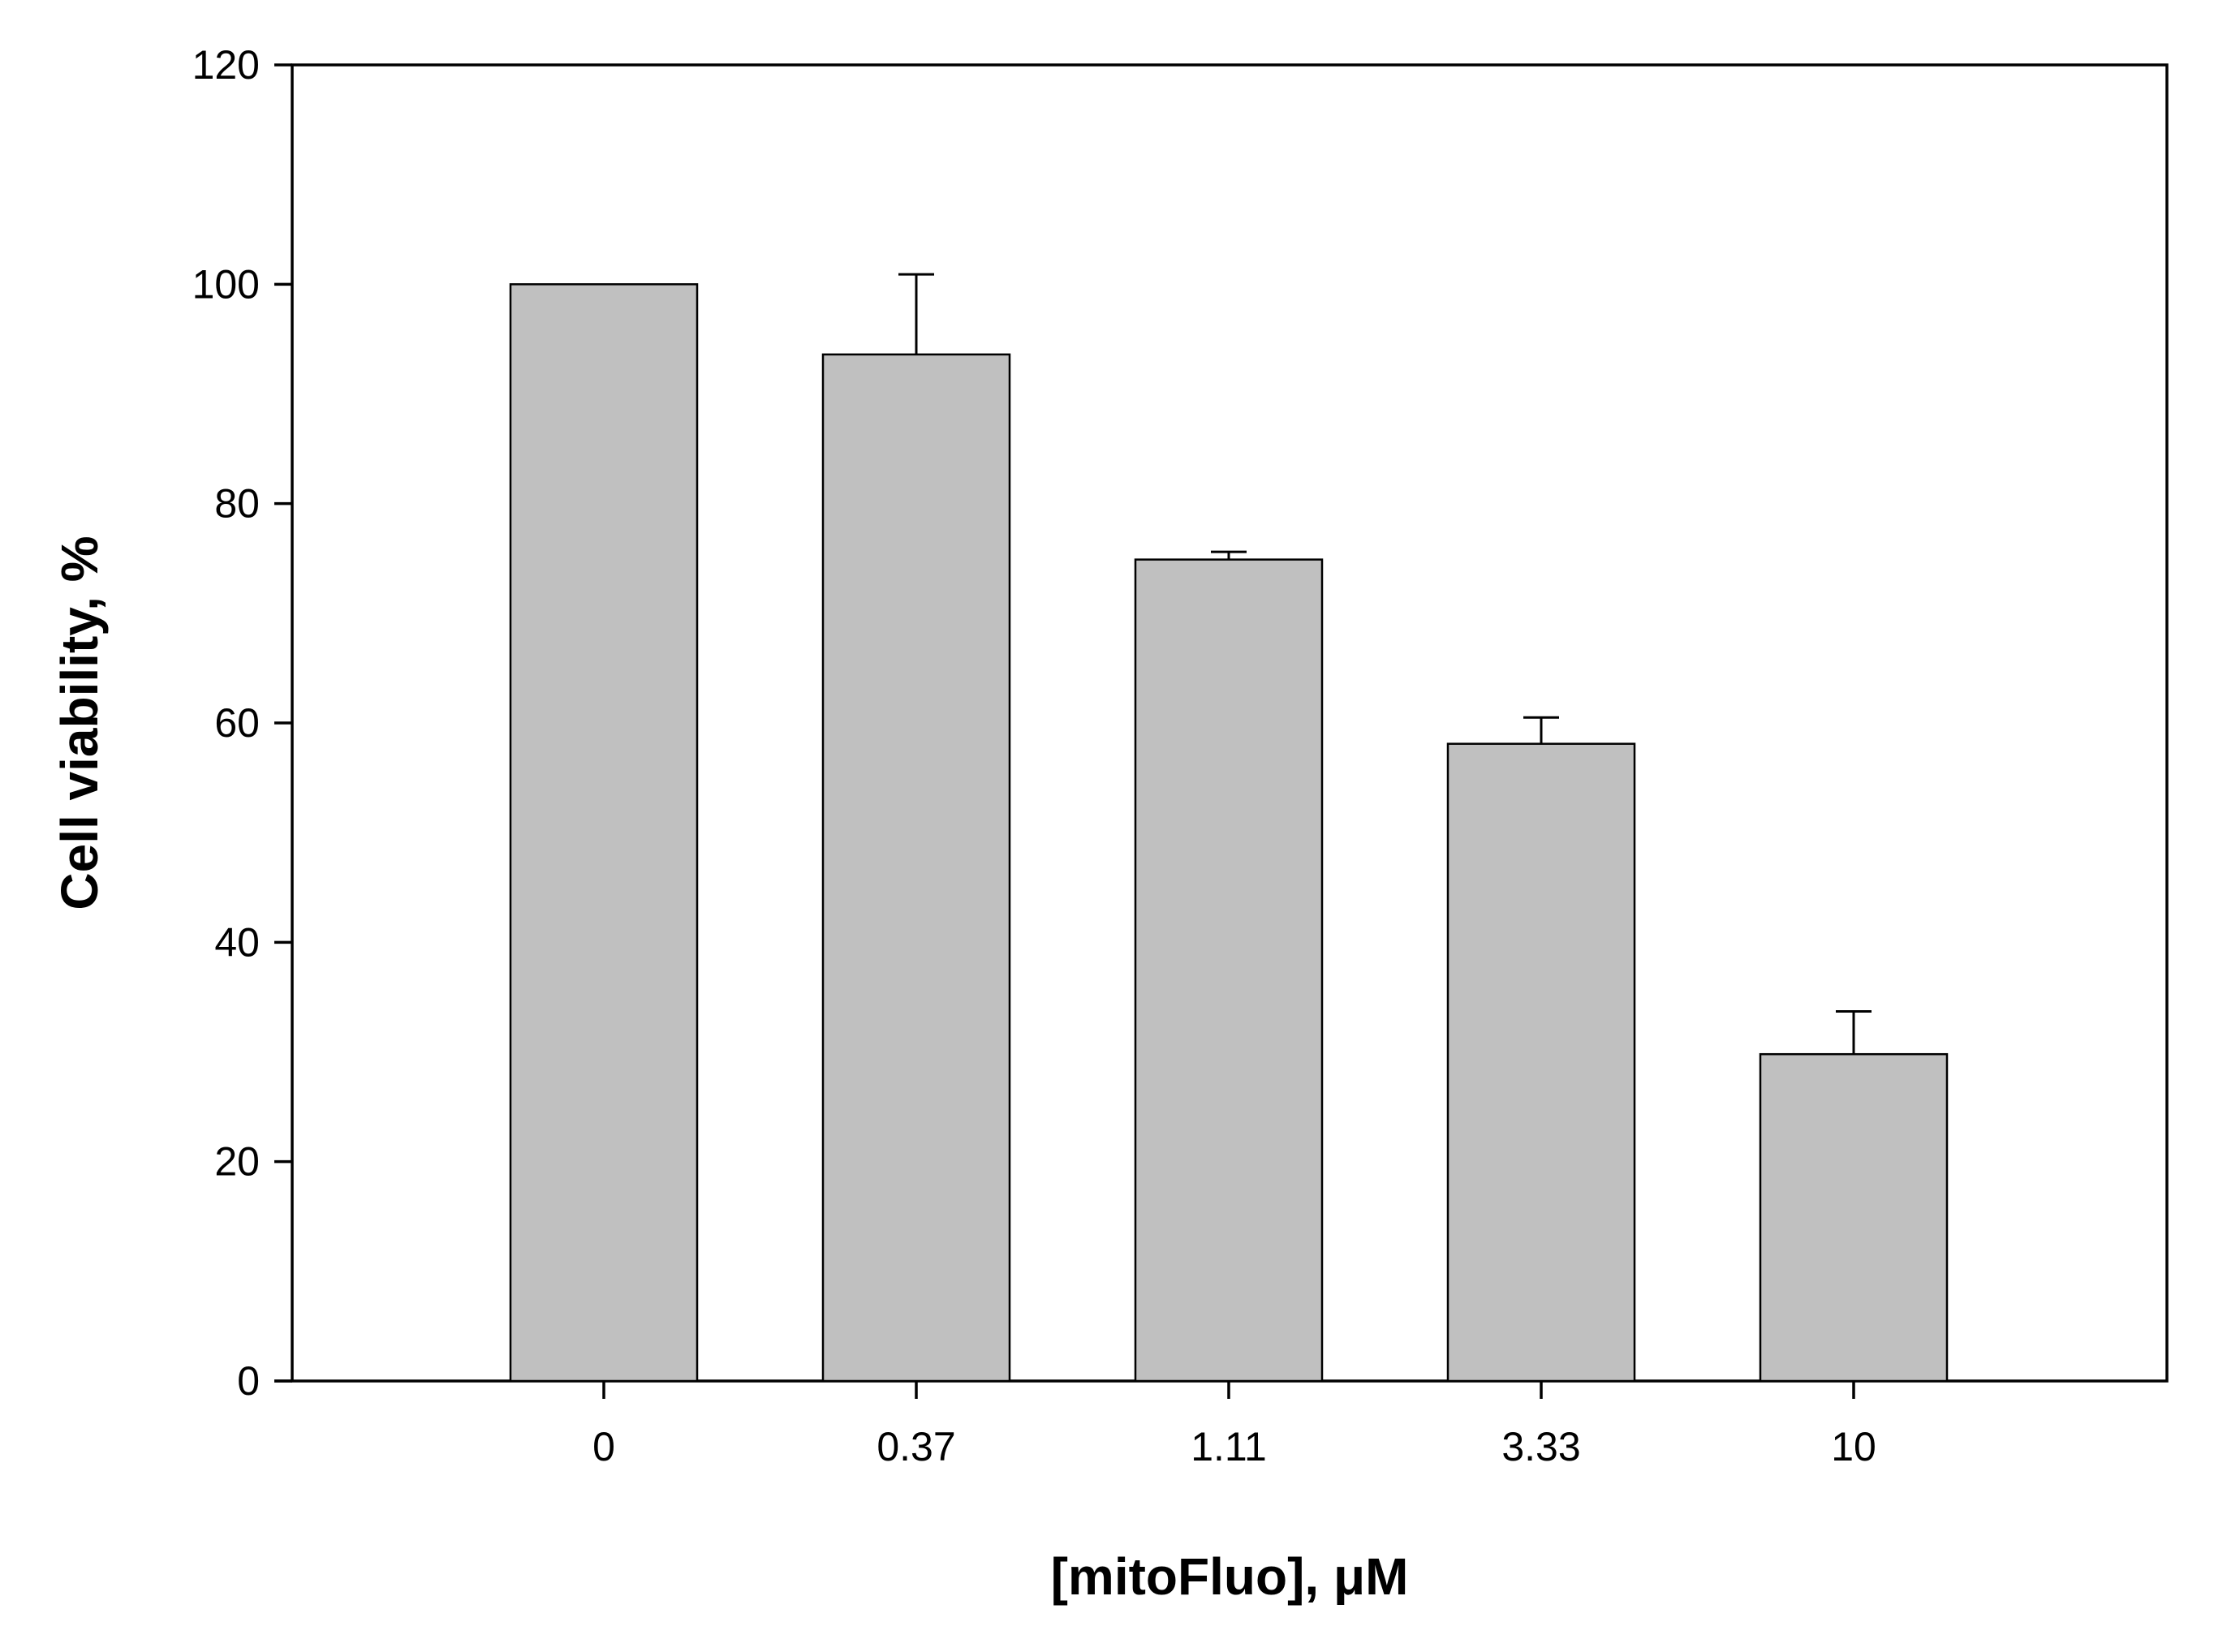 The height and width of the screenshot is (1652, 2214). What do you see at coordinates (237, 504) in the screenshot?
I see `y-tick-label: 80` at bounding box center [237, 504].